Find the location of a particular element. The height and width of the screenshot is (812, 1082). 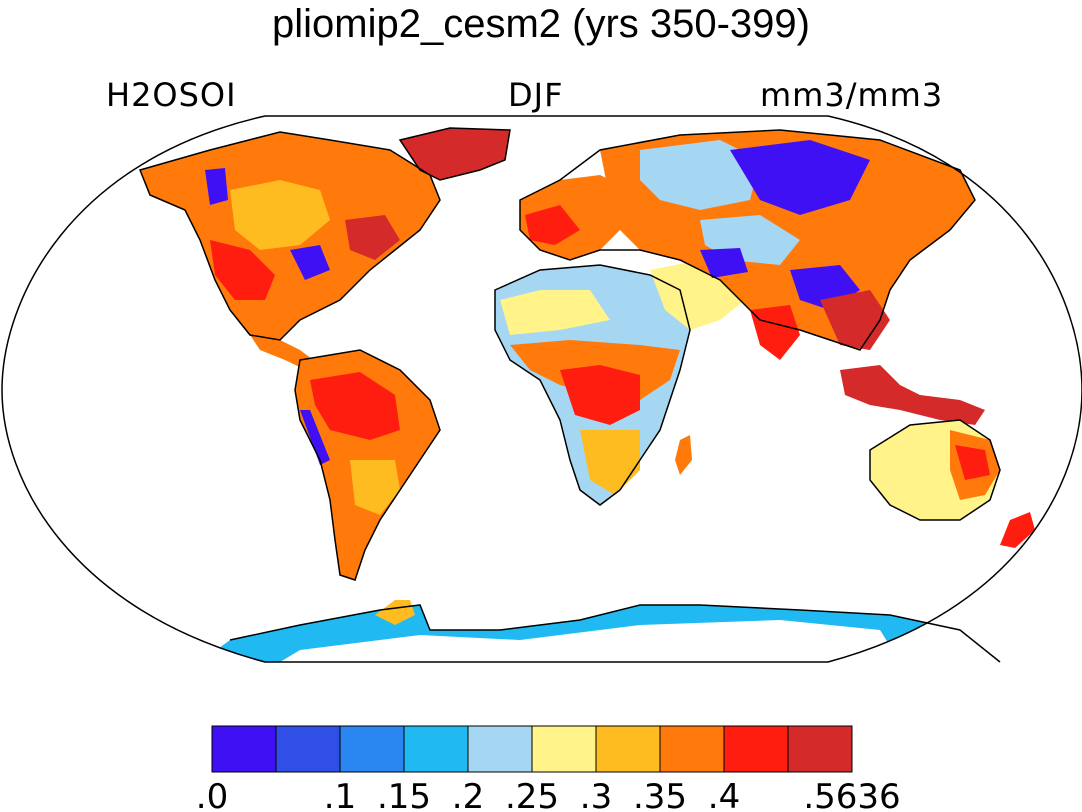

africa-patch-a is located at coordinates (555, 312).